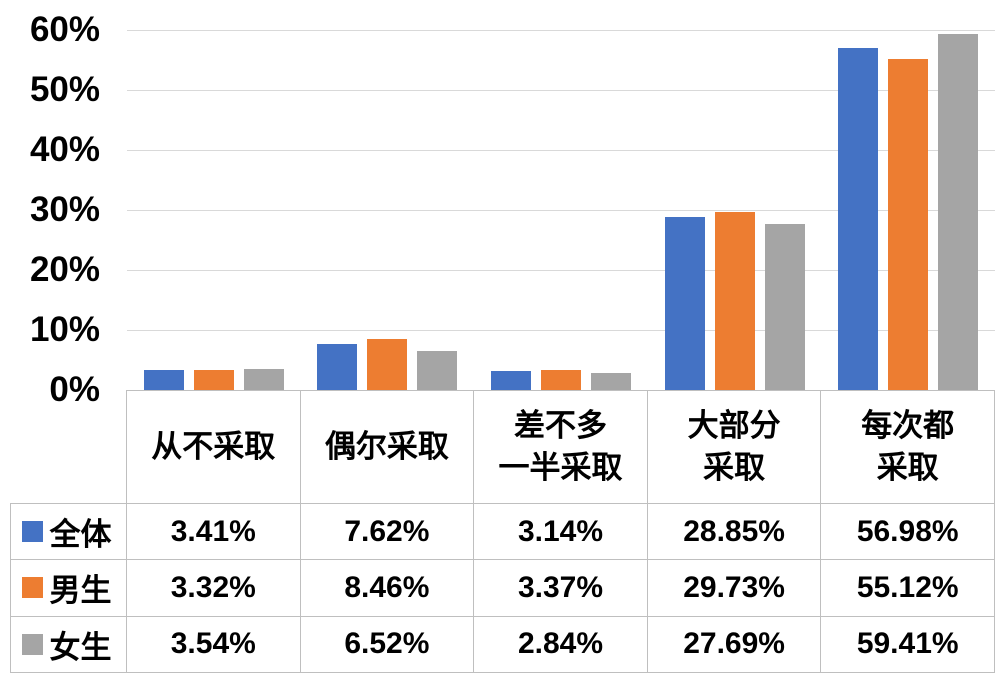  Describe the element at coordinates (684, 303) in the screenshot. I see `bar-s0-c3` at that location.